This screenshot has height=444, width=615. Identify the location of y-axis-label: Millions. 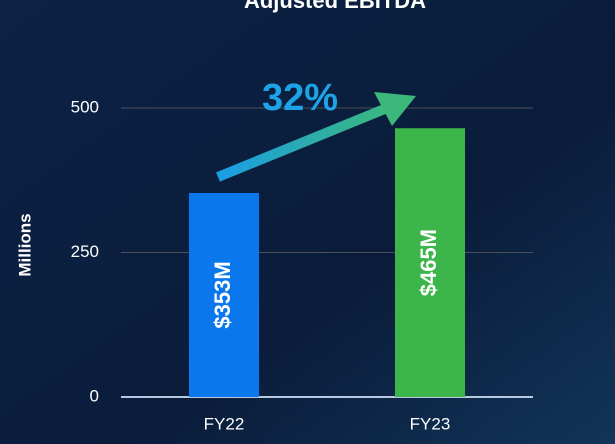
(24, 244).